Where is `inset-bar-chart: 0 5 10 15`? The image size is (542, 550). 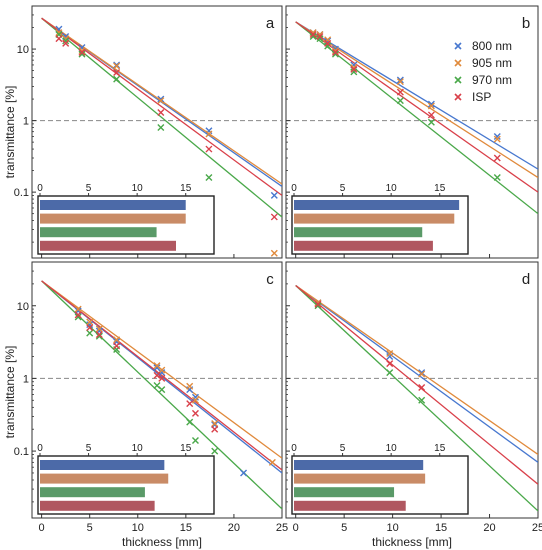
inset-bar-chart: 0 5 10 15 is located at coordinates (126, 219).